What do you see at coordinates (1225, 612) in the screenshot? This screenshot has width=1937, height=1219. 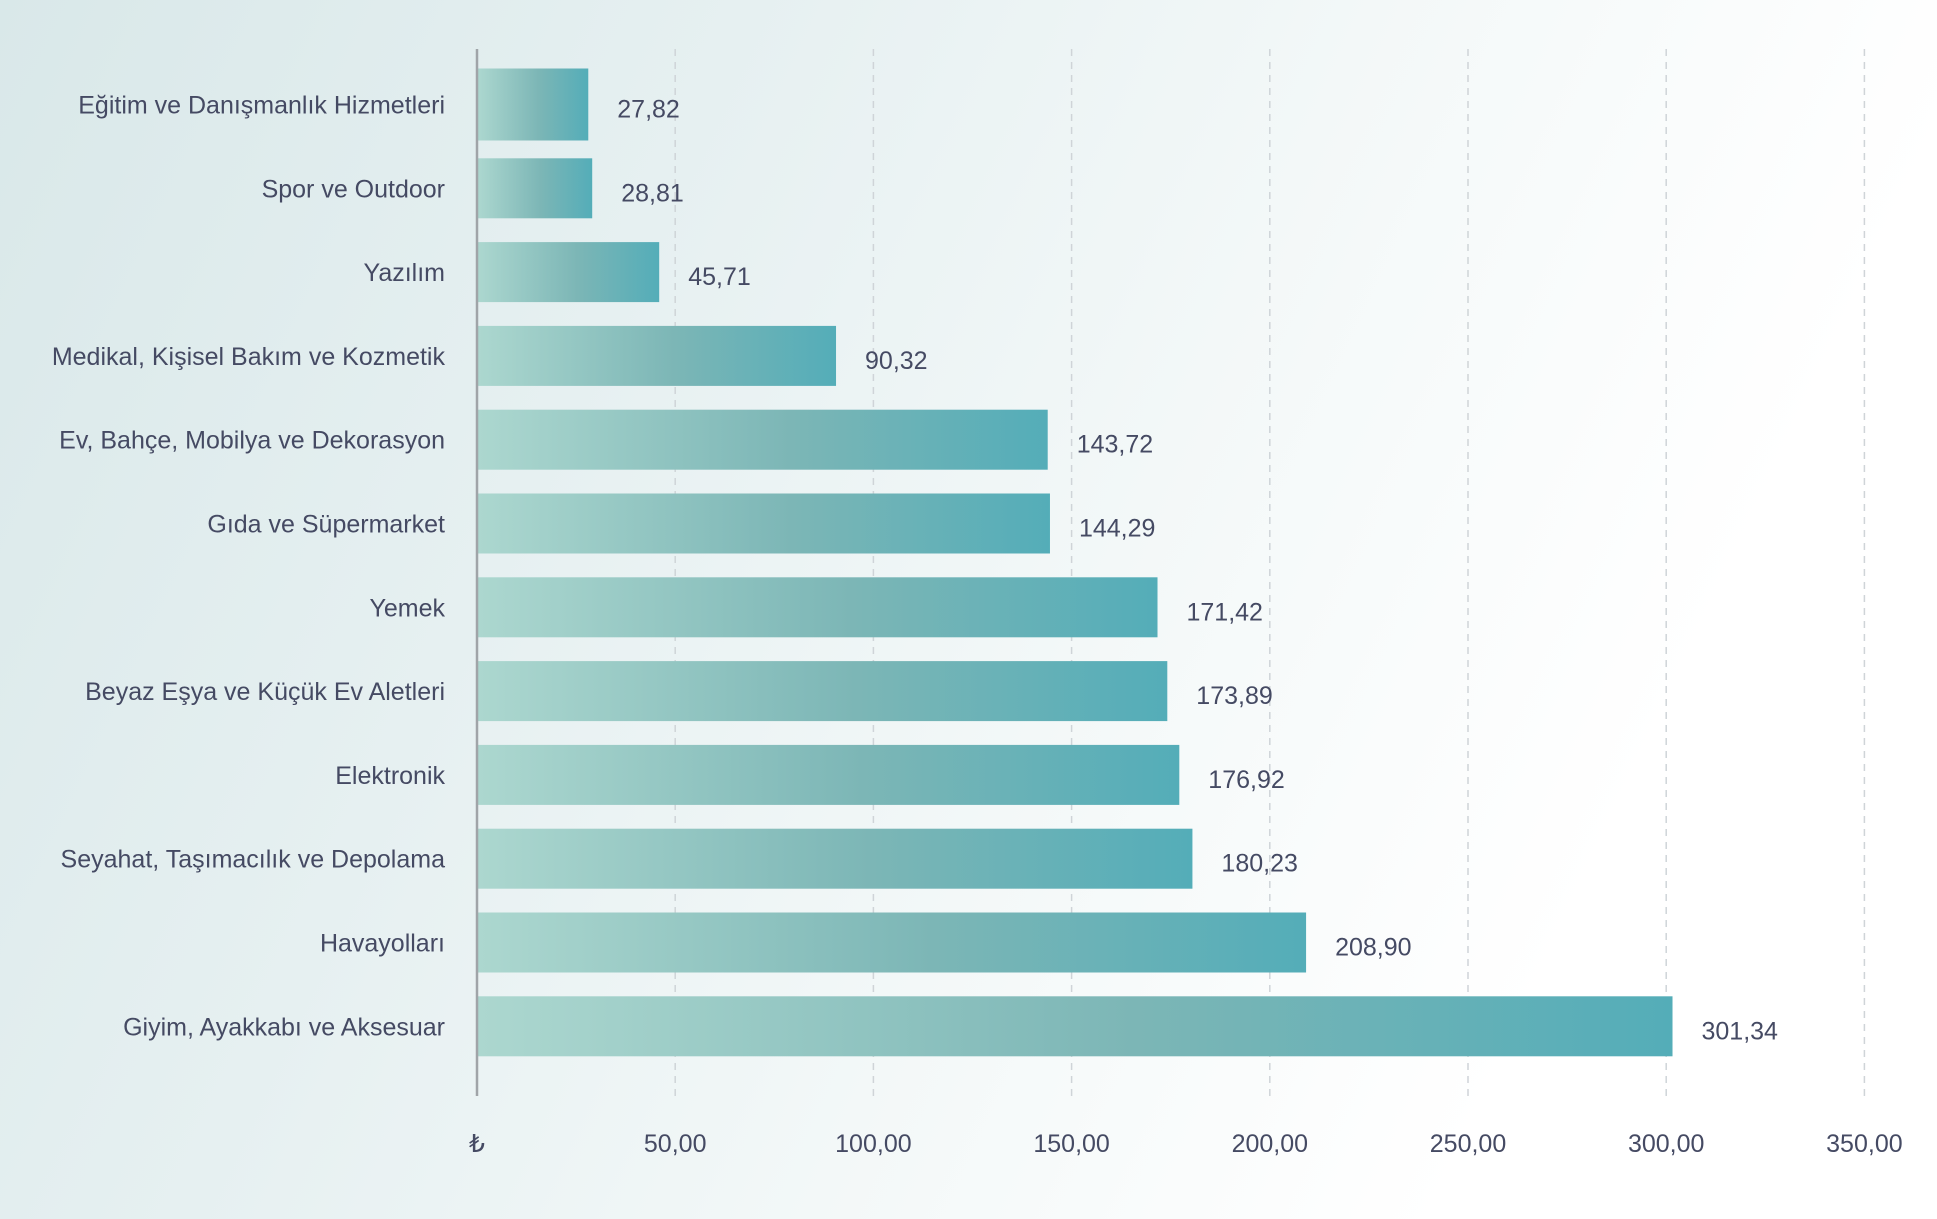 I see `value-label: 171,42` at bounding box center [1225, 612].